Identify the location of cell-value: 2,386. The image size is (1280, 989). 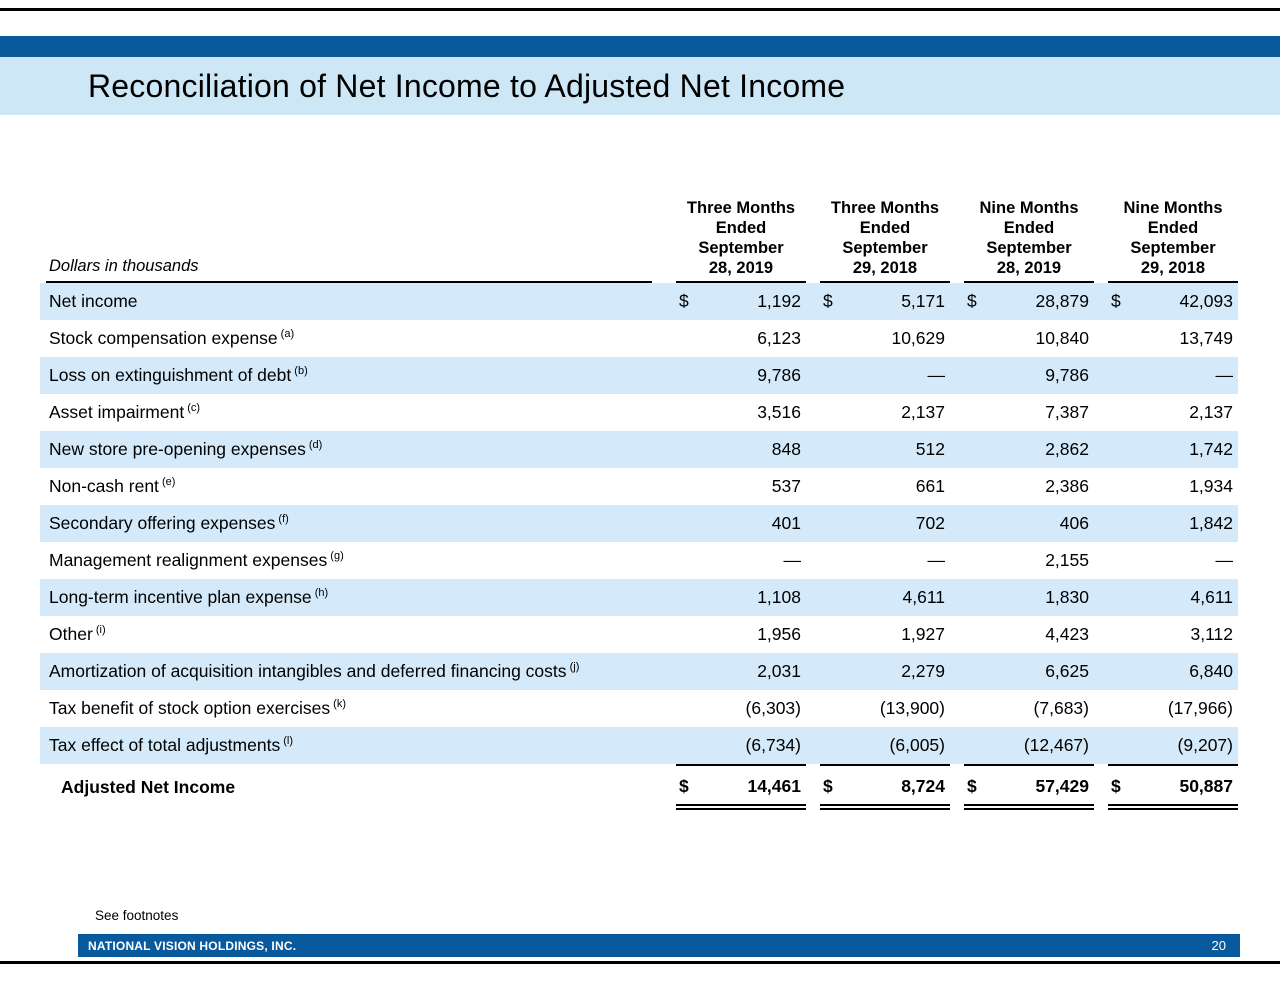
(1067, 486).